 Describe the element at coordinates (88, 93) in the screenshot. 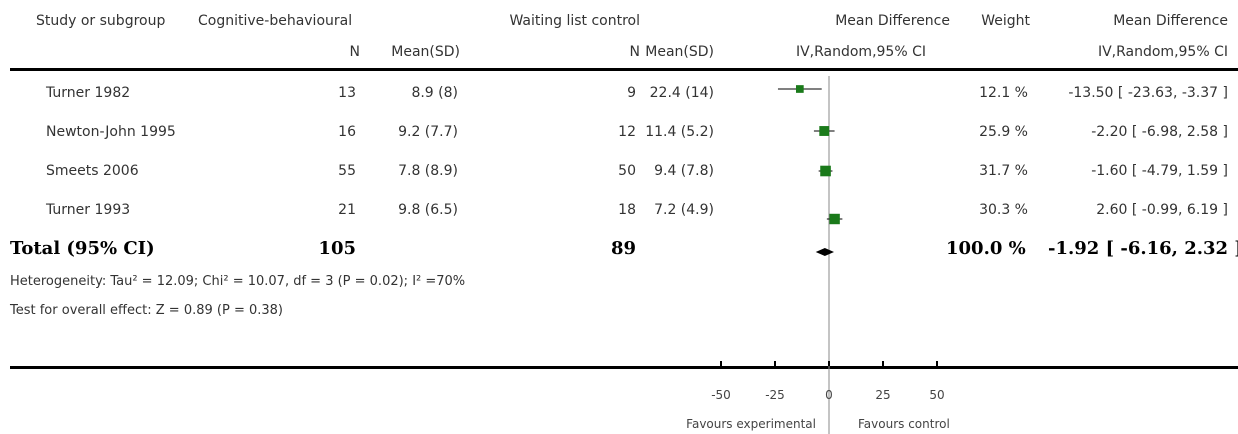

I see `study-name: Turner 1982` at that location.